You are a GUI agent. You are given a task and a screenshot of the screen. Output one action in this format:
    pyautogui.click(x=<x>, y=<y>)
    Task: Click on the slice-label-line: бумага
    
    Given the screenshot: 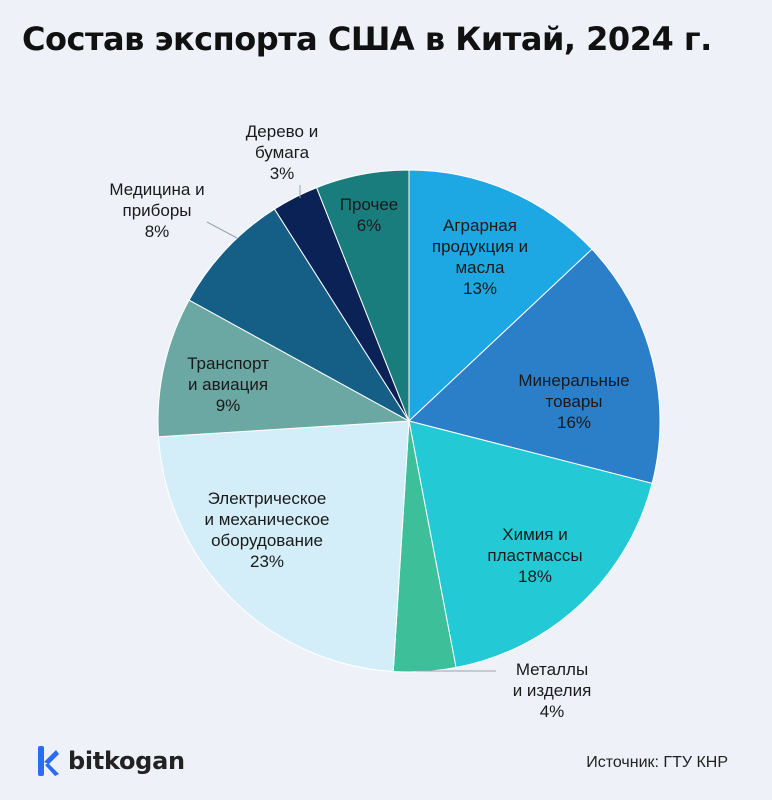 What is the action you would take?
    pyautogui.click(x=282, y=152)
    